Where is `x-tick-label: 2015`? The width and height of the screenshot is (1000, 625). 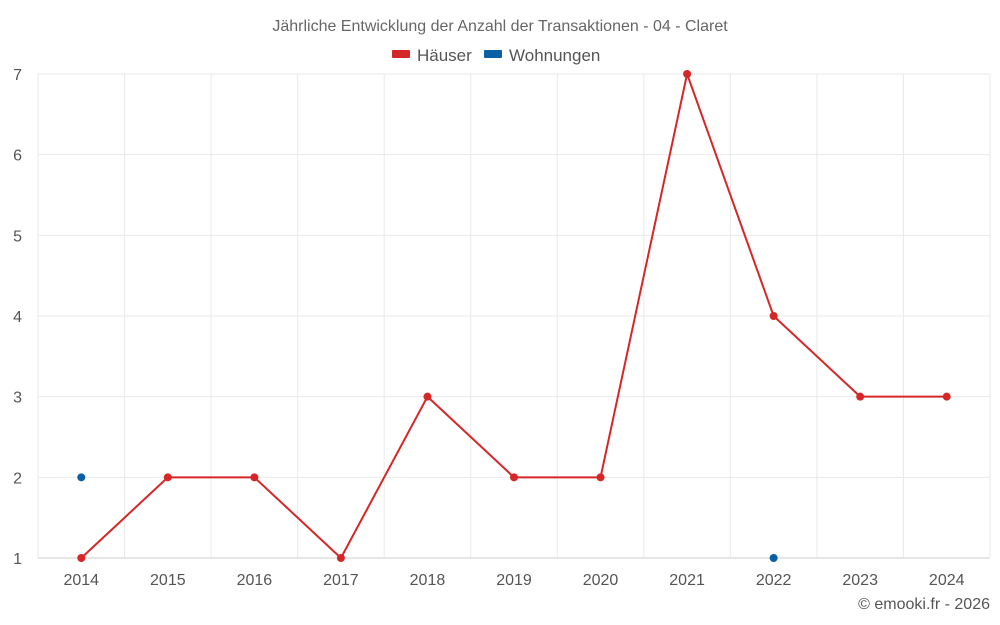
x-tick-label: 2015 is located at coordinates (168, 580).